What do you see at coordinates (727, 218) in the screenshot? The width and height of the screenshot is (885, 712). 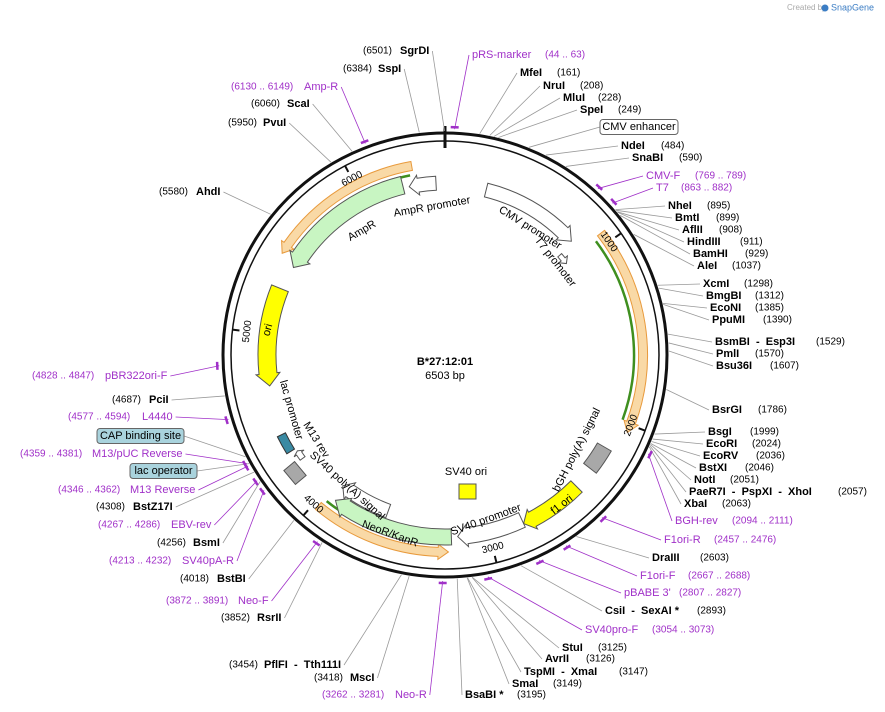 I see `site-position: (899)` at bounding box center [727, 218].